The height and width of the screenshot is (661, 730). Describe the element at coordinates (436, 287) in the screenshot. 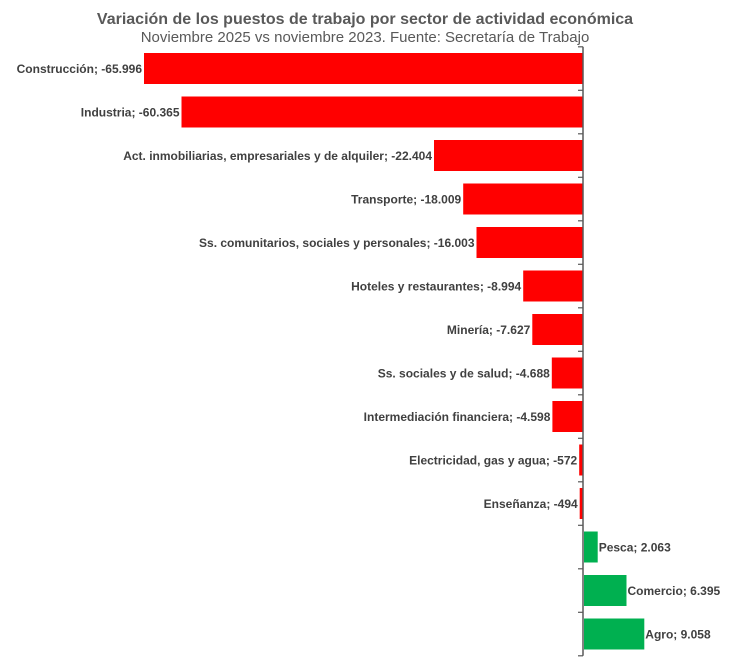

I see `data-label: Hoteles y restaurantes; -8.994` at that location.